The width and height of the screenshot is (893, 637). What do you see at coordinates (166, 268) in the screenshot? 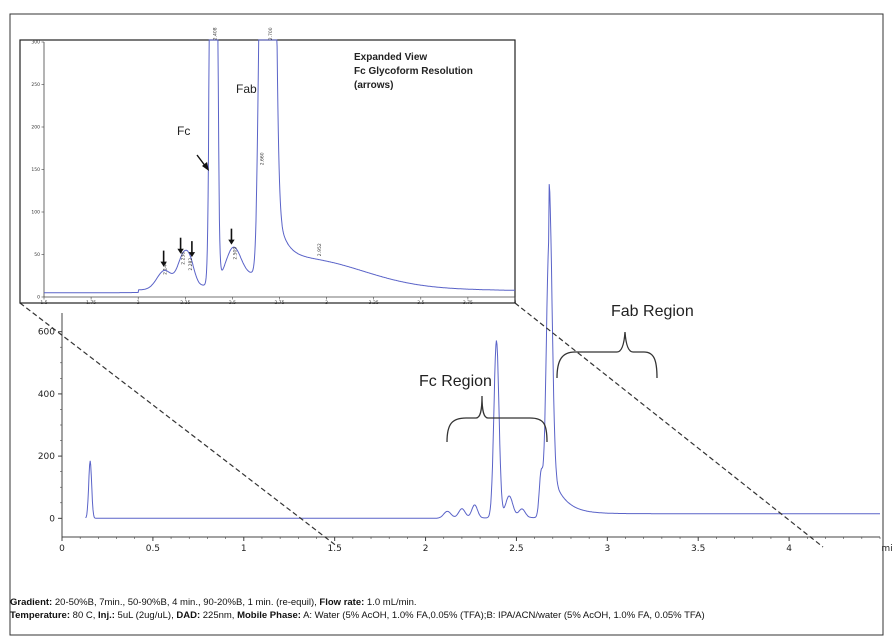
I see `inset-peak-label: 2.144` at bounding box center [166, 268].